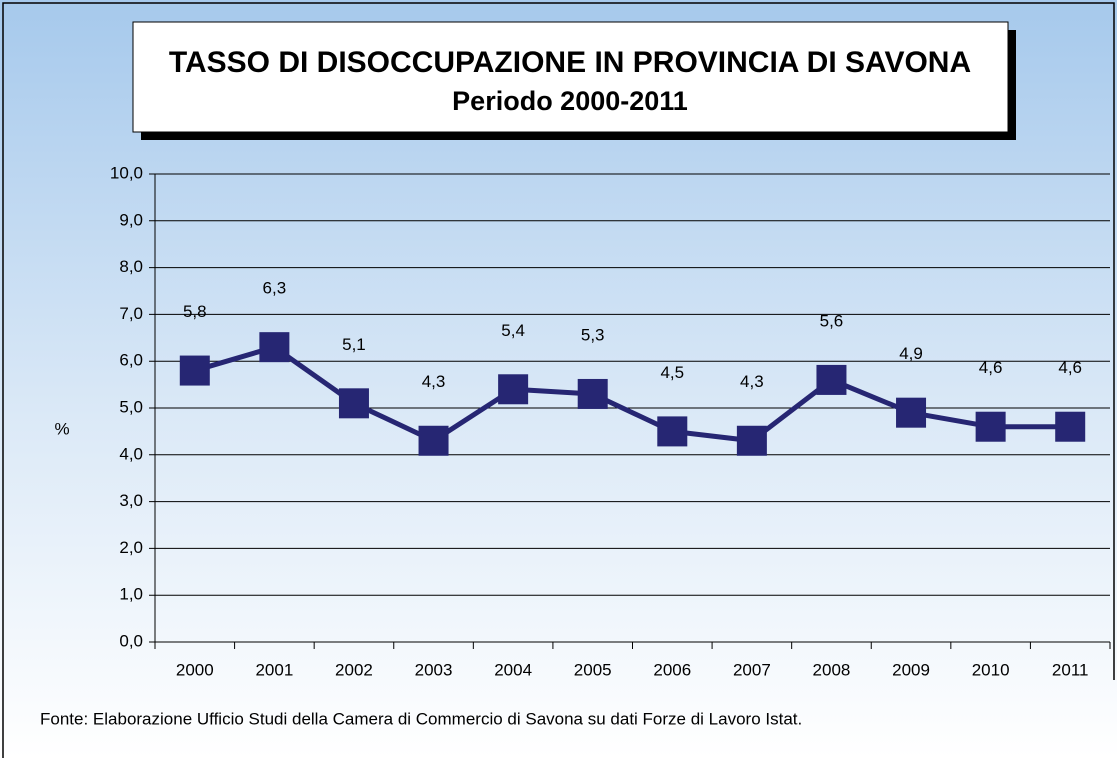 This screenshot has height=758, width=1117. What do you see at coordinates (832, 320) in the screenshot?
I see `data-label: 5,6` at bounding box center [832, 320].